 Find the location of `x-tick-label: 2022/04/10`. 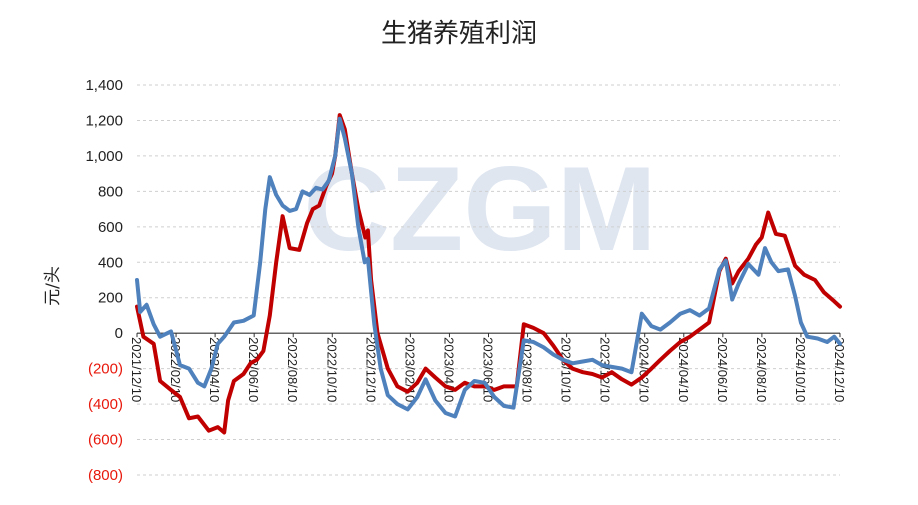

x-tick-label: 2022/04/10 is located at coordinates (214, 369).